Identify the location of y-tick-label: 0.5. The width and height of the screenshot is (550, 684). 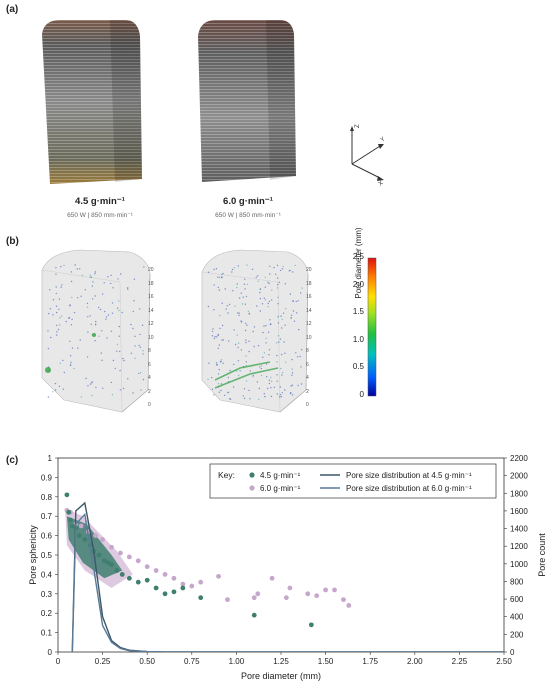
(47, 555).